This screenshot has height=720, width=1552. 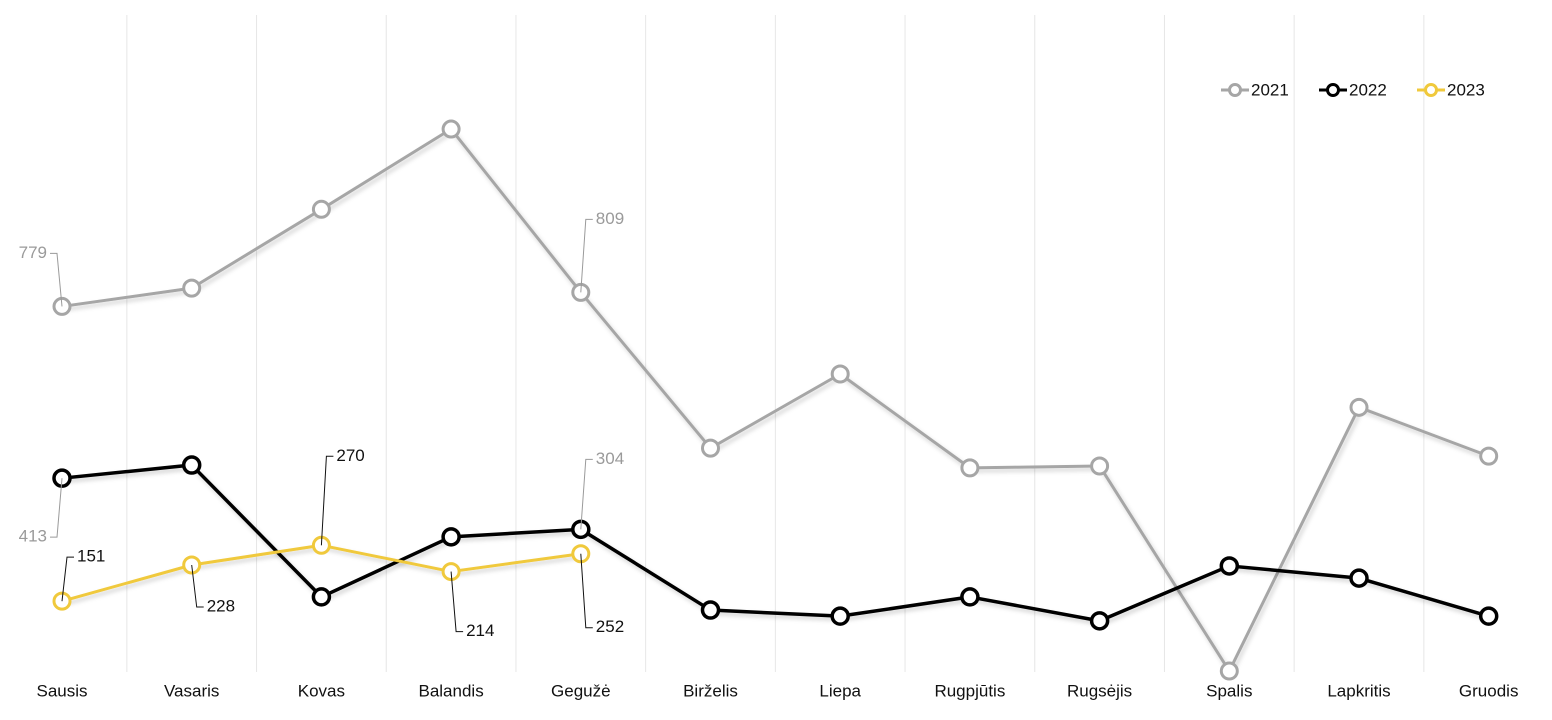 What do you see at coordinates (350, 455) in the screenshot?
I see `data-label: 270` at bounding box center [350, 455].